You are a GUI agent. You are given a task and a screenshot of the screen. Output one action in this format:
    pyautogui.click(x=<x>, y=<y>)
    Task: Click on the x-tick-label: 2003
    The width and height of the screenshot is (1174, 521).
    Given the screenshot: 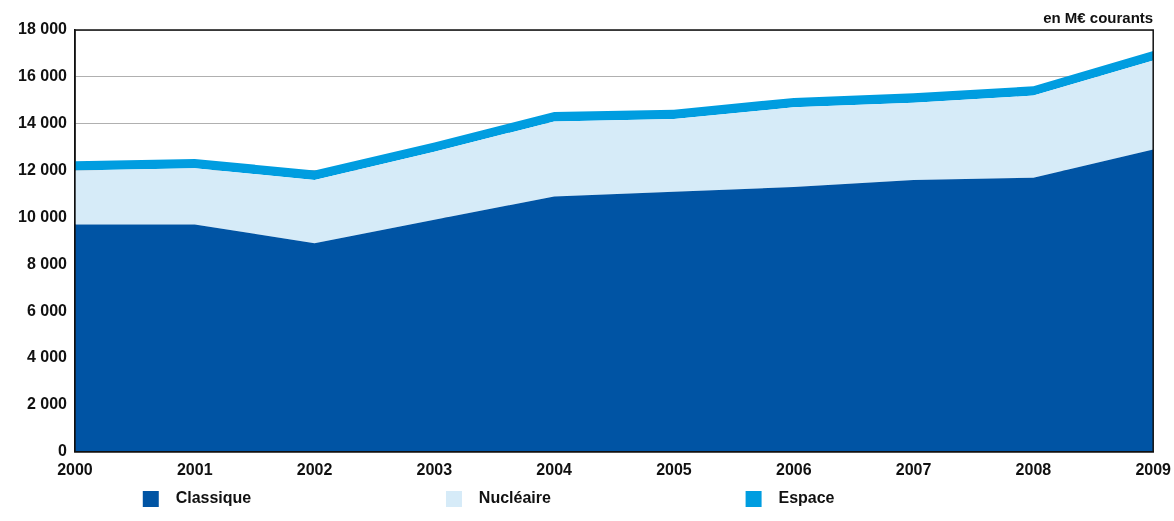 What is the action you would take?
    pyautogui.click(x=434, y=469)
    